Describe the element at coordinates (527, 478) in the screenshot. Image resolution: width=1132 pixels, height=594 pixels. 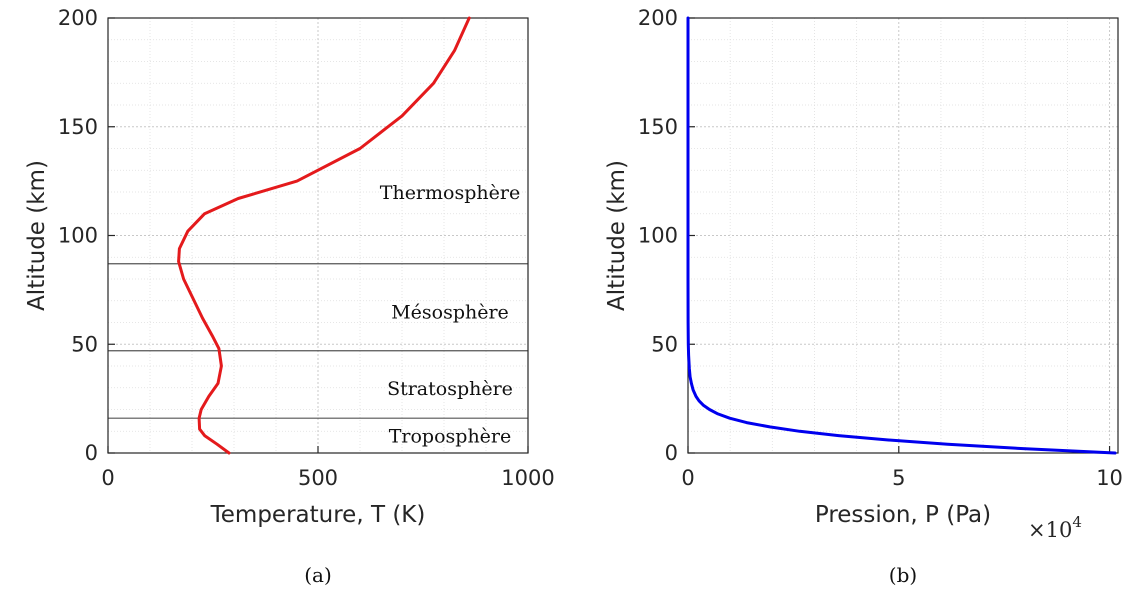
I see `x-tick-label: 1000` at that location.